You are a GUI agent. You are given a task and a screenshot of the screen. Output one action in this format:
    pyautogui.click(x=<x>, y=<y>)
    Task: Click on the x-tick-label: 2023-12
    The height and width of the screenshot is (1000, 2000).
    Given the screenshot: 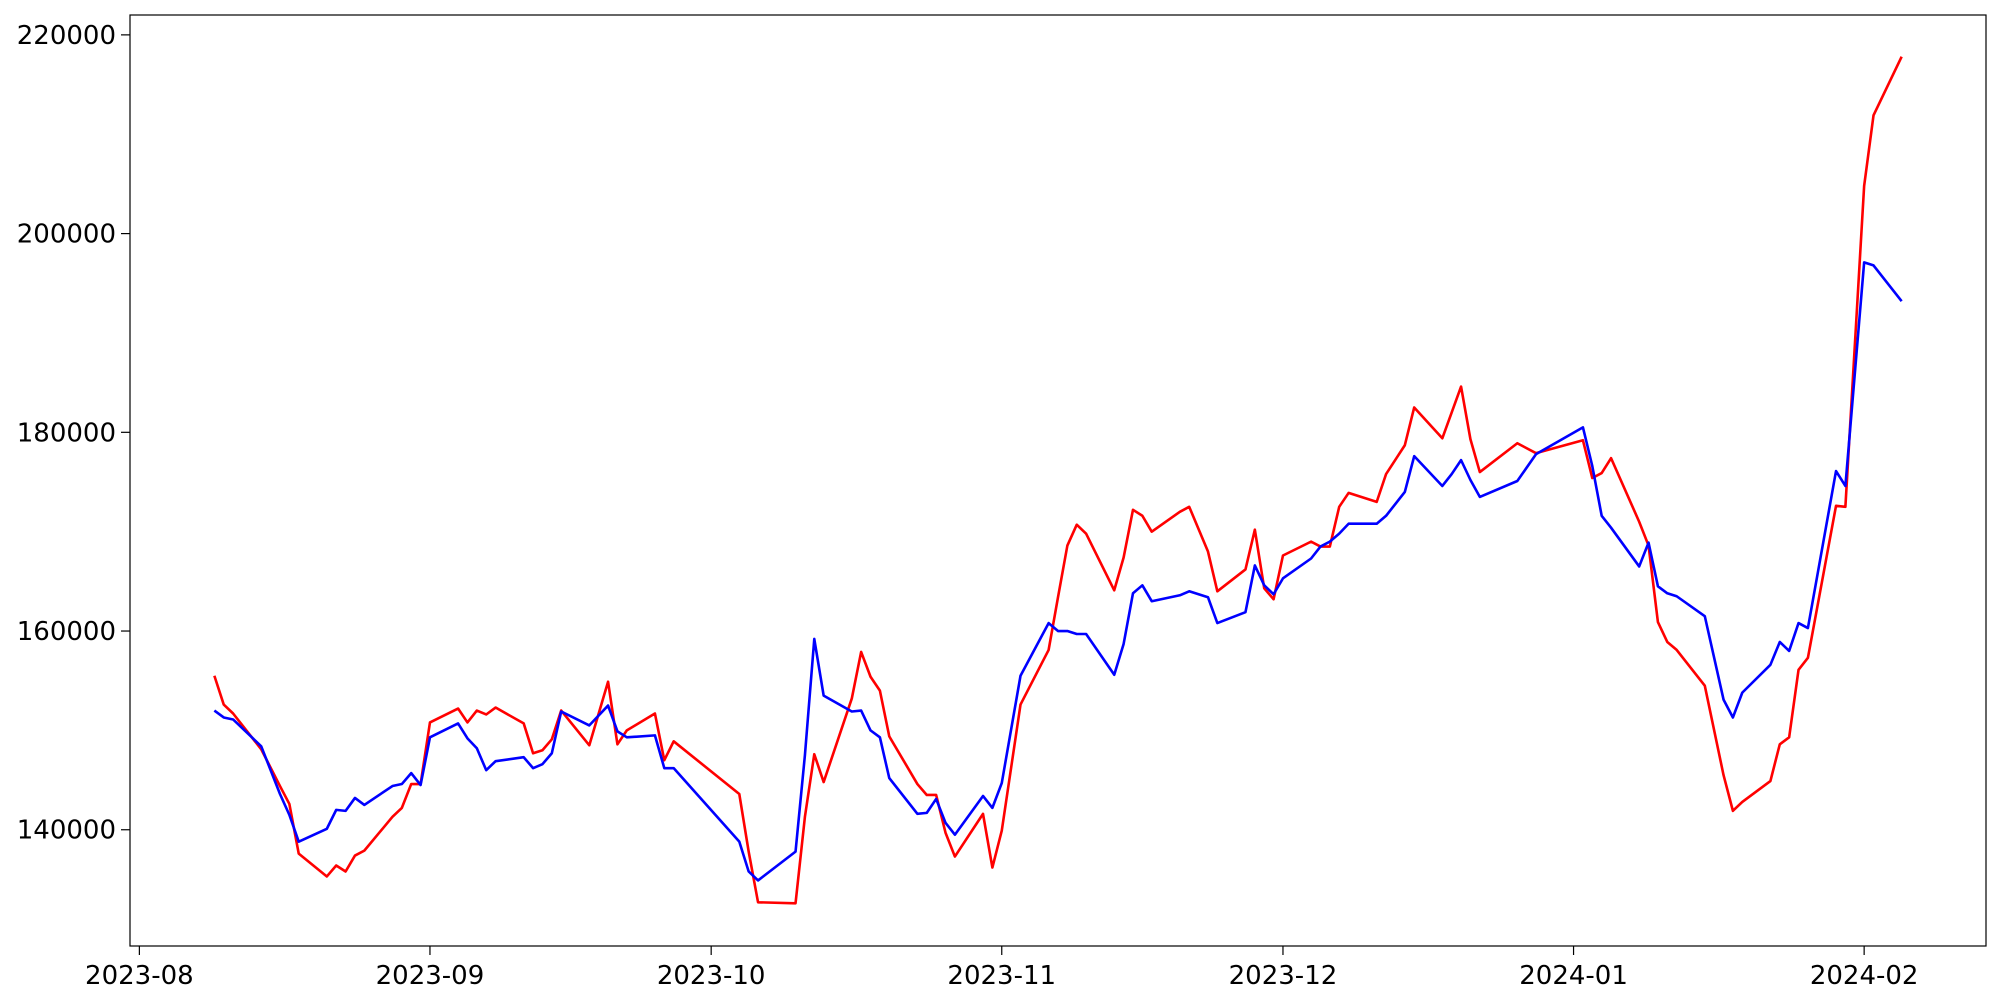 What is the action you would take?
    pyautogui.click(x=1283, y=976)
    